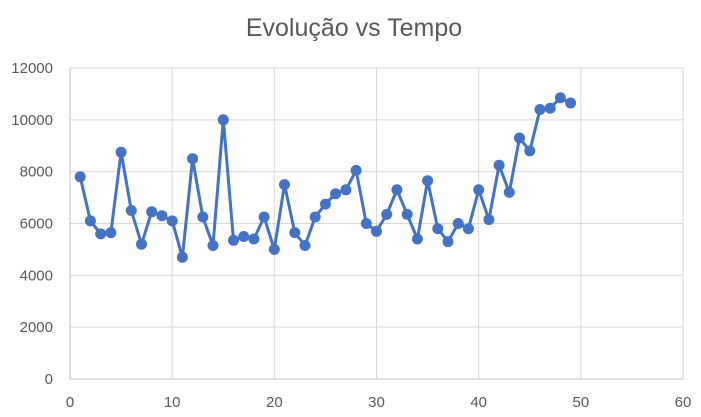 This screenshot has width=701, height=417. I want to click on x-tick-label: 30, so click(376, 402).